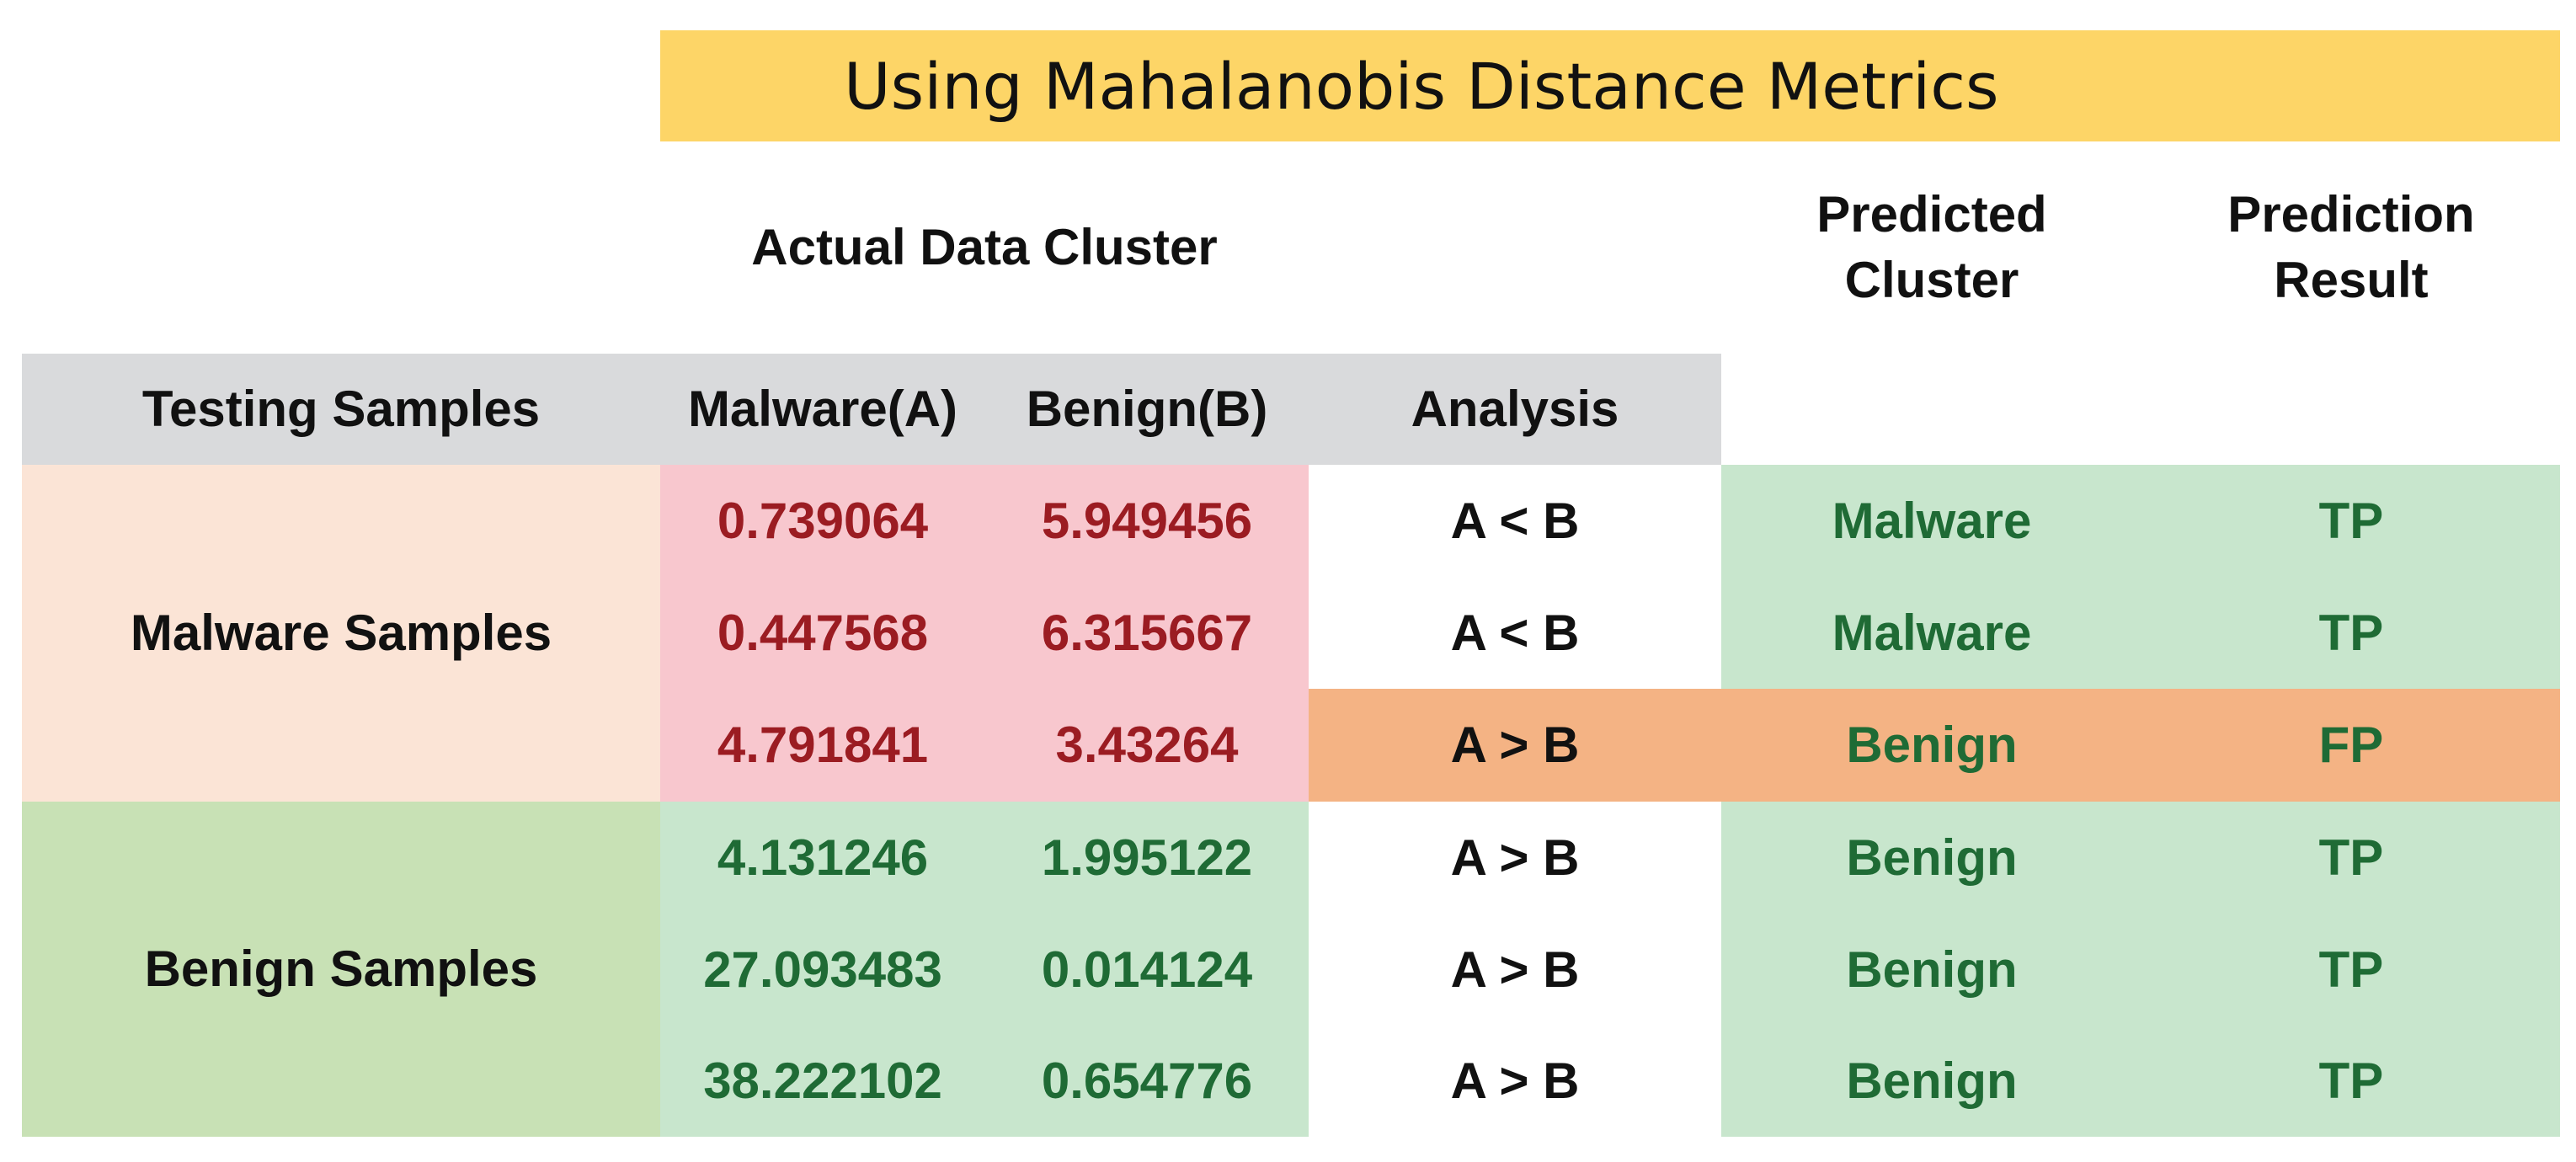 The width and height of the screenshot is (2576, 1162). What do you see at coordinates (341, 633) in the screenshot?
I see `group-malware-samples: Malware Samples` at bounding box center [341, 633].